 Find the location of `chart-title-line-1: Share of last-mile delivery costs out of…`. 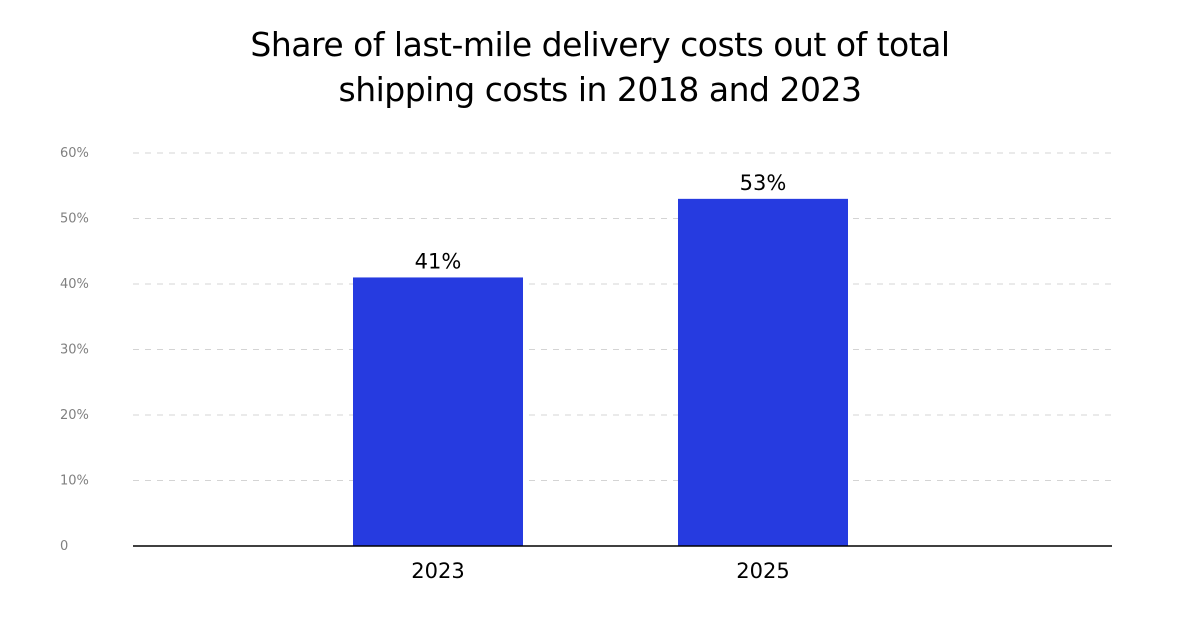

chart-title-line-1: Share of last-mile delivery costs out of… is located at coordinates (600, 44).